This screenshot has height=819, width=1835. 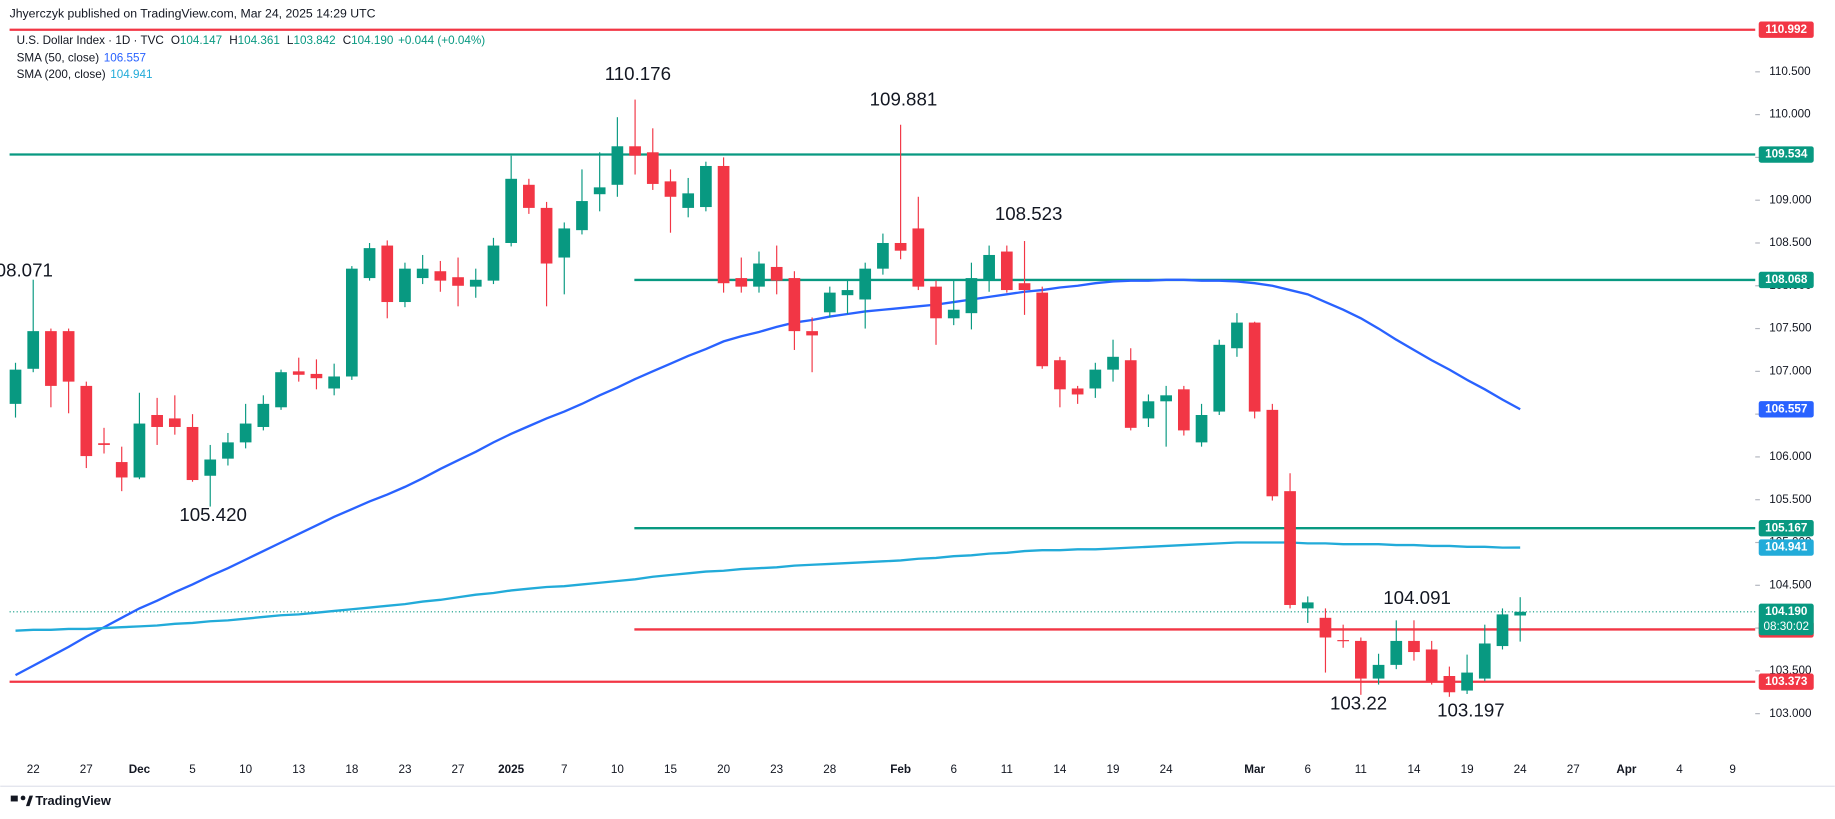 I want to click on x-tick-label: Apr, so click(x=1626, y=769).